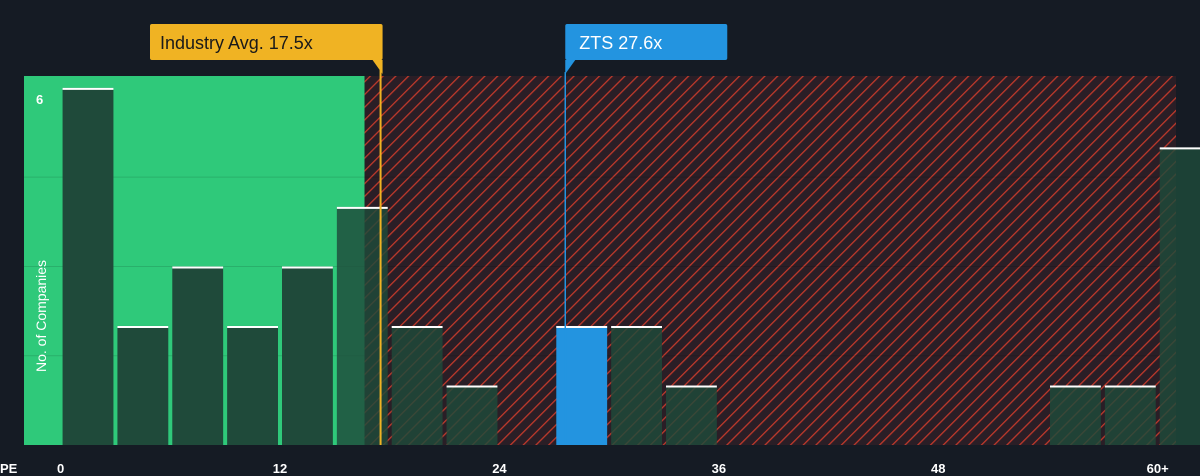 The image size is (1200, 476). What do you see at coordinates (613, 468) in the screenshot?
I see `x-axis: 0 12 24 36 48 60+` at bounding box center [613, 468].